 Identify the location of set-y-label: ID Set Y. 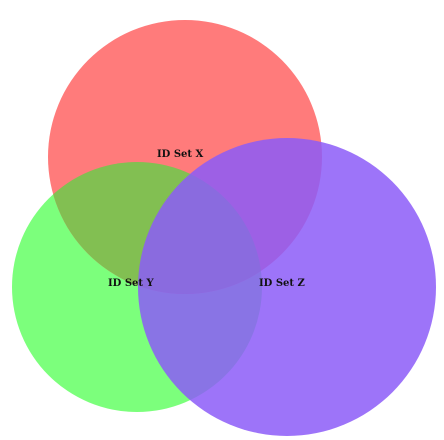
(131, 283).